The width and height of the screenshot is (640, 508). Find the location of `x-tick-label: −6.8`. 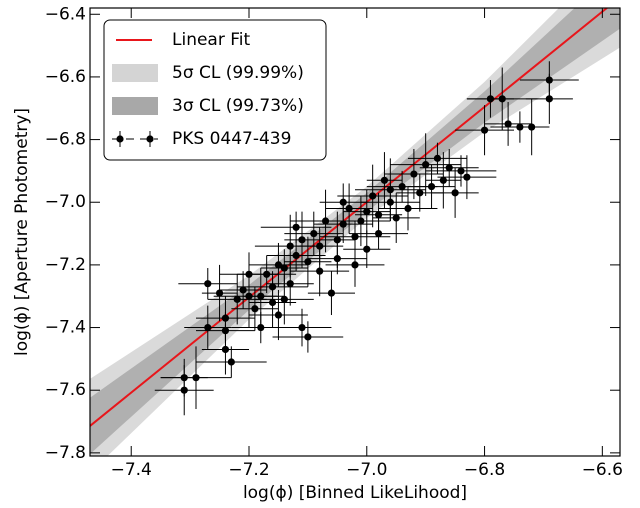

x-tick-label: −6.8 is located at coordinates (484, 470).